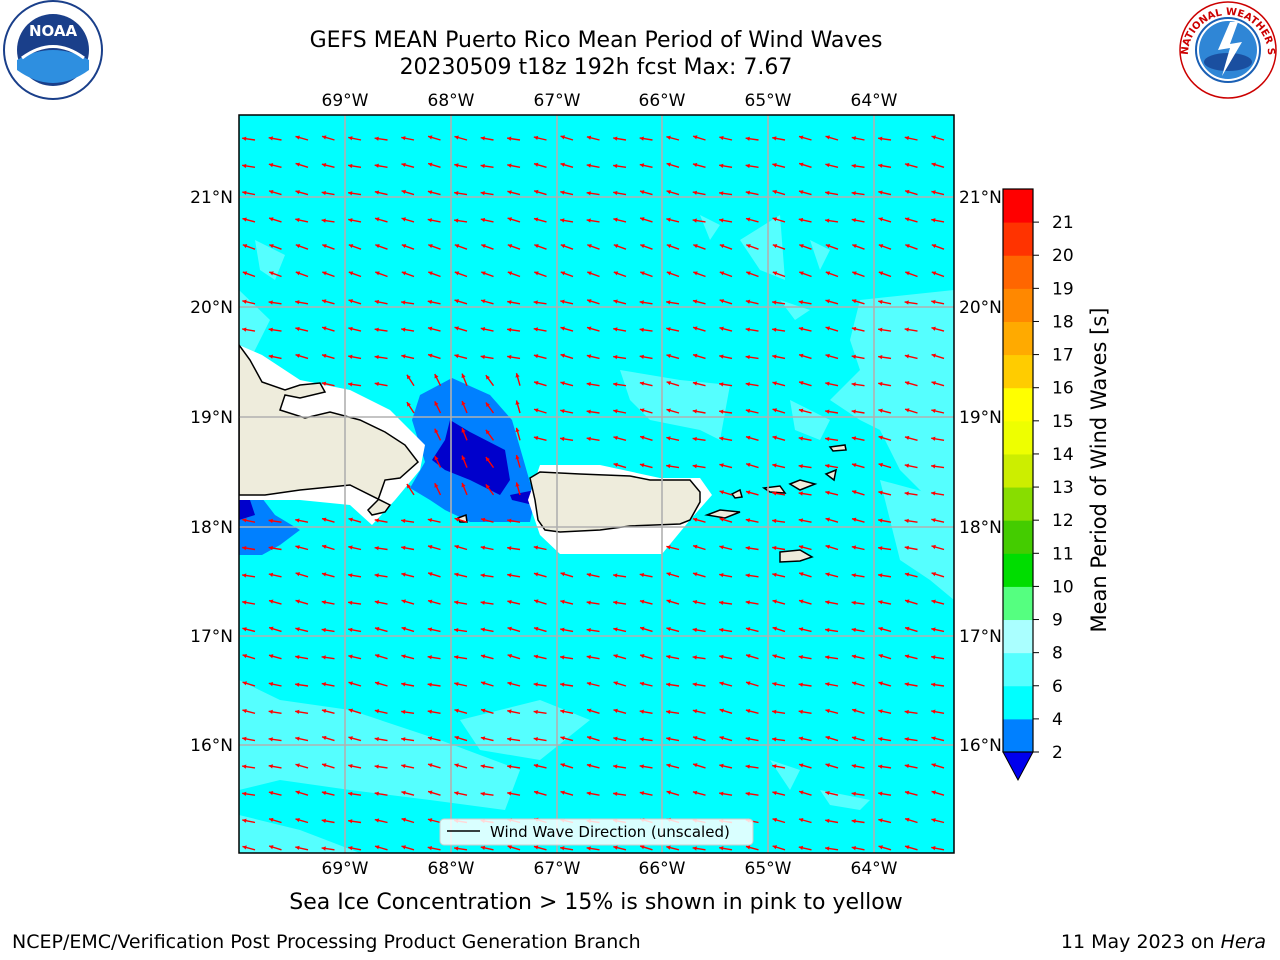 The image size is (1280, 960). What do you see at coordinates (557, 869) in the screenshot?
I see `lon-label: 67°W` at bounding box center [557, 869].